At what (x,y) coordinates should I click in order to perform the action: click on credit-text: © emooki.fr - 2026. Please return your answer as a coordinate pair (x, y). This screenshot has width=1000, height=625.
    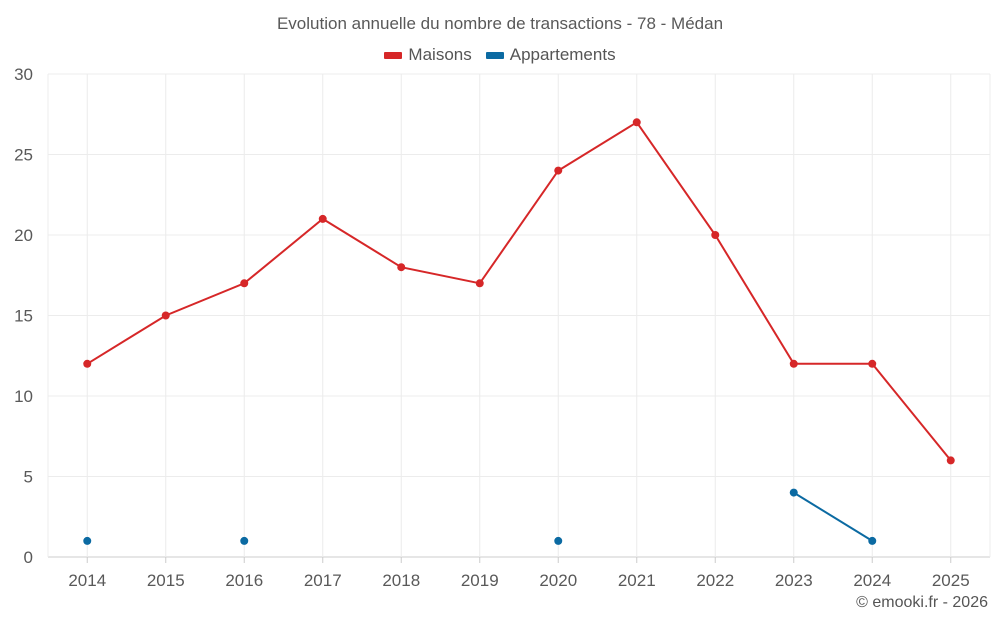
    Looking at the image, I should click on (922, 602).